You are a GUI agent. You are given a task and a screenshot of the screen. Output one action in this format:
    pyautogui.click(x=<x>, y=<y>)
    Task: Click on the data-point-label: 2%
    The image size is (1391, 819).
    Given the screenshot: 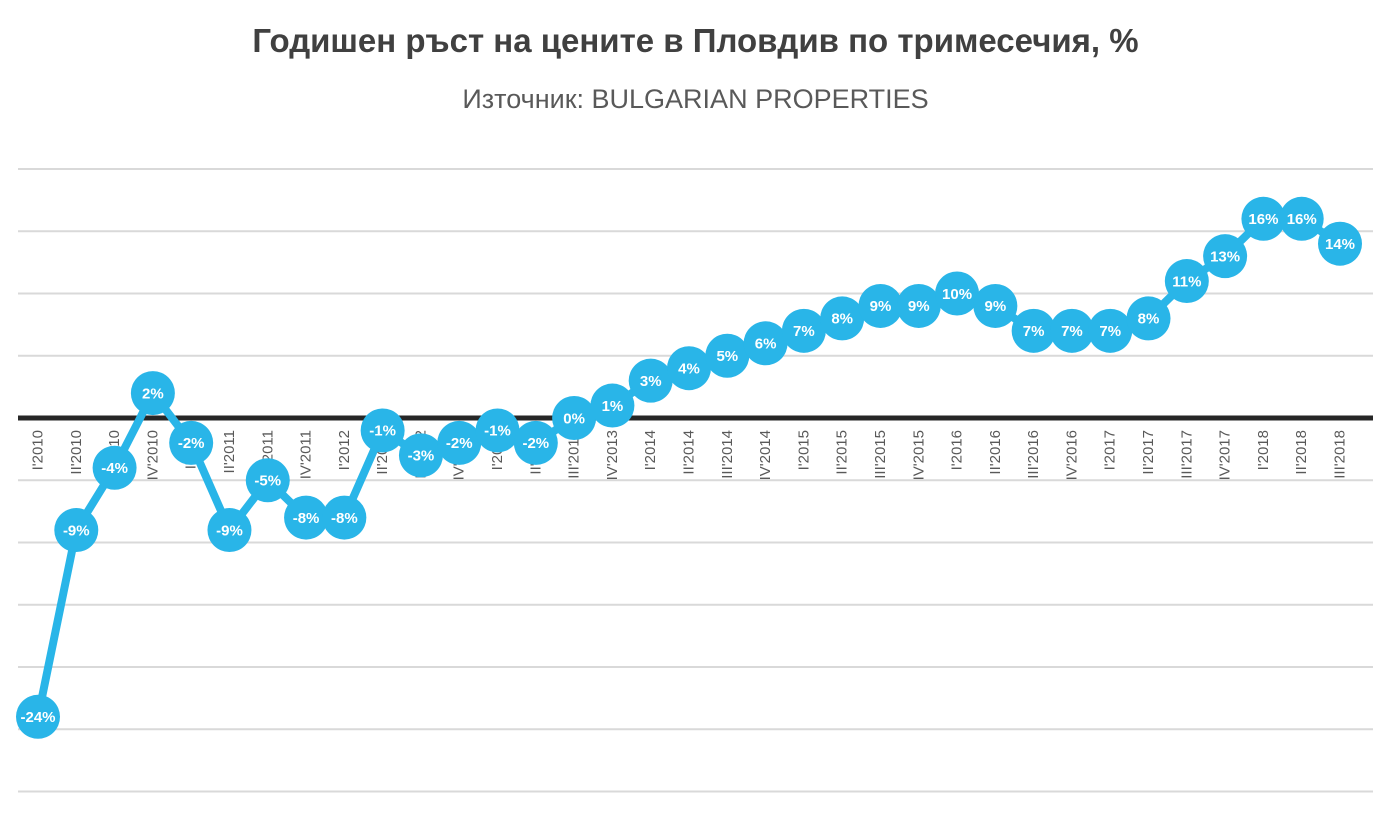 What is the action you would take?
    pyautogui.click(x=153, y=393)
    